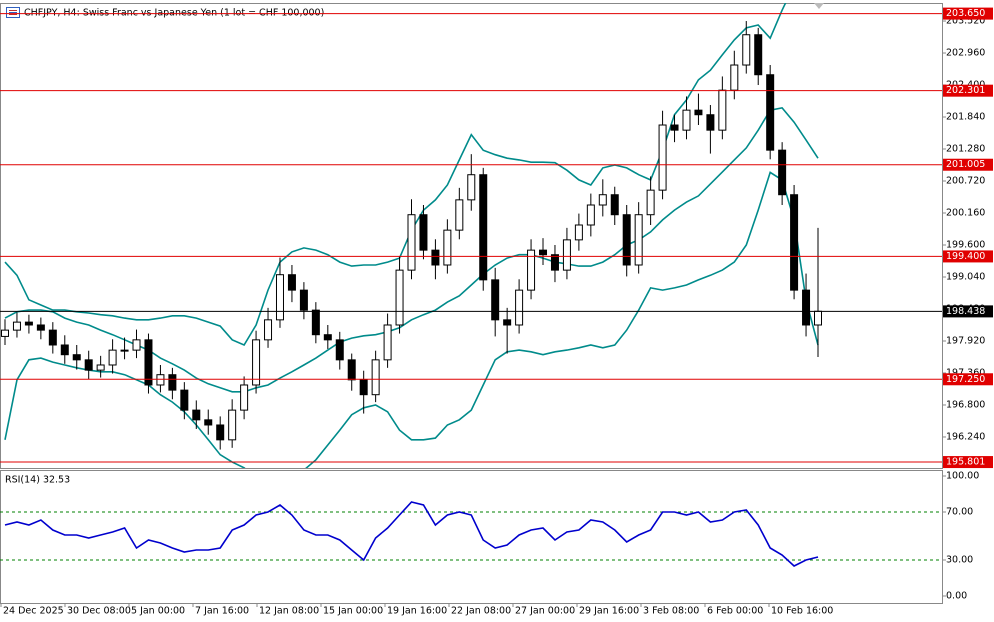 This screenshot has height=622, width=994. What do you see at coordinates (965, 436) in the screenshot?
I see `y-tick-label: 196.240` at bounding box center [965, 436].